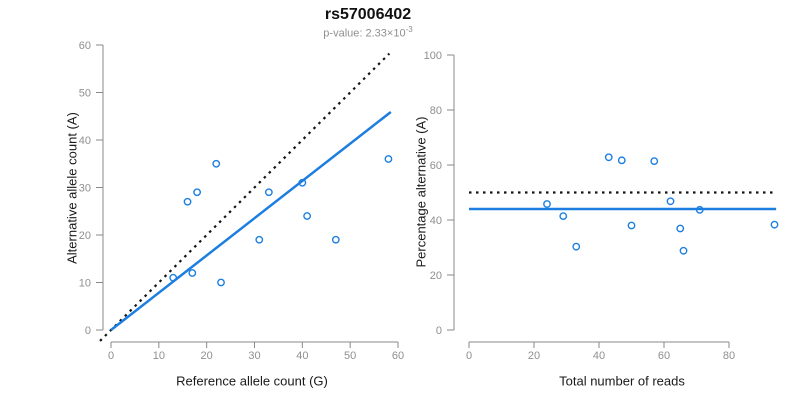 The height and width of the screenshot is (400, 800). What do you see at coordinates (85, 189) in the screenshot?
I see `y-axis-tick-label: 30` at bounding box center [85, 189].